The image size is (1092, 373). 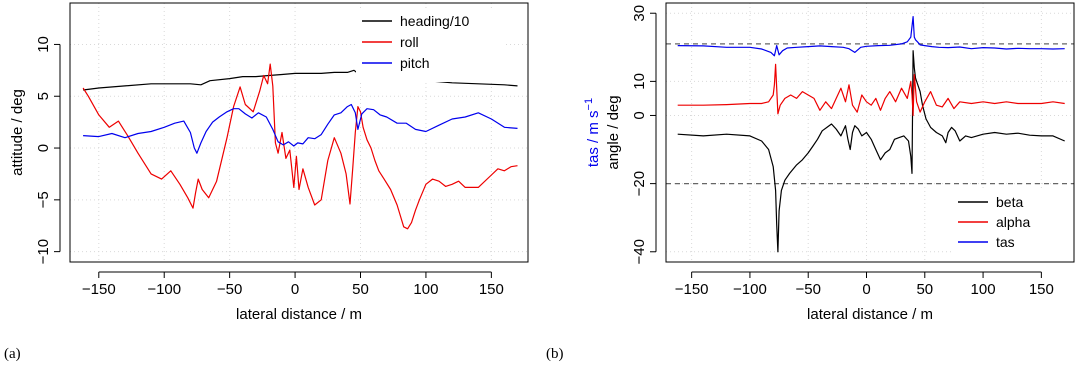 What do you see at coordinates (1009, 202) in the screenshot?
I see `legend-label: beta` at bounding box center [1009, 202].